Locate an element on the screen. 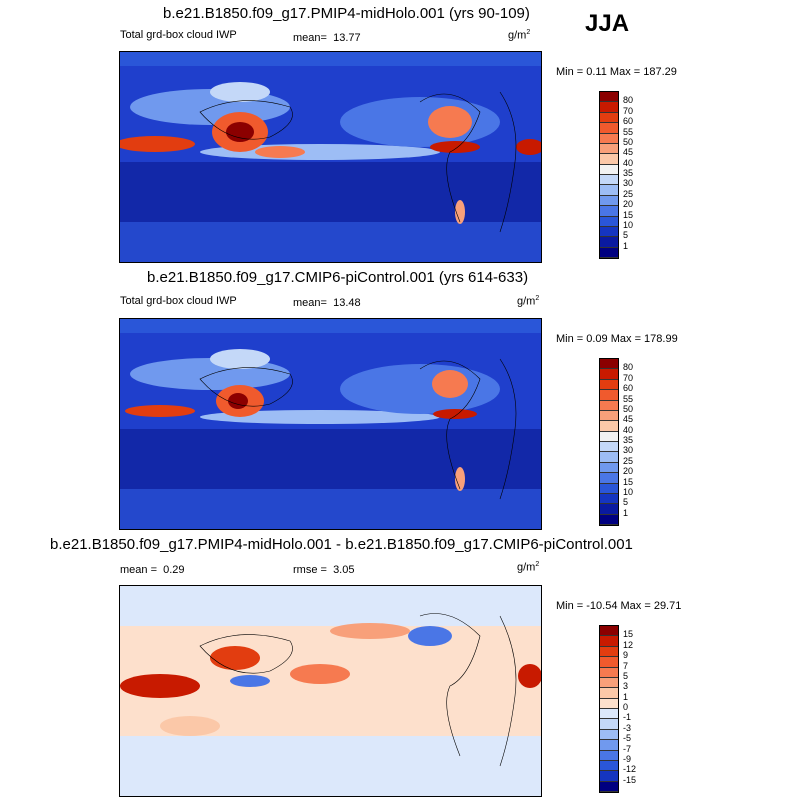 This screenshot has height=800, width=800. panel3-colorbar-label: 0 is located at coordinates (626, 707).